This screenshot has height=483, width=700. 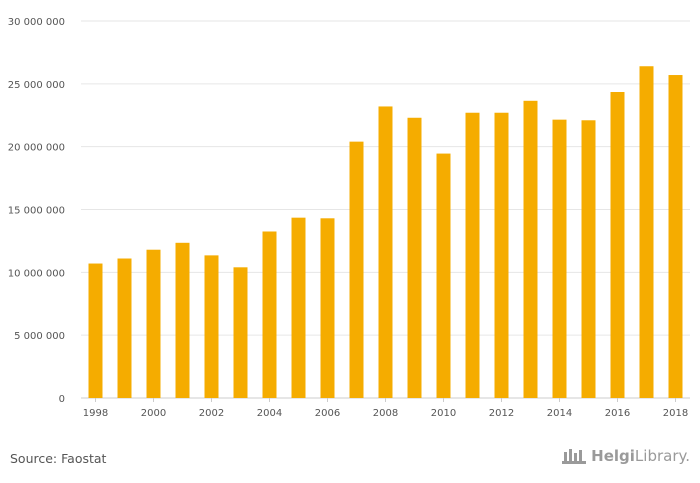 What do you see at coordinates (662, 456) in the screenshot?
I see `brand-name-rest: Library.` at bounding box center [662, 456].